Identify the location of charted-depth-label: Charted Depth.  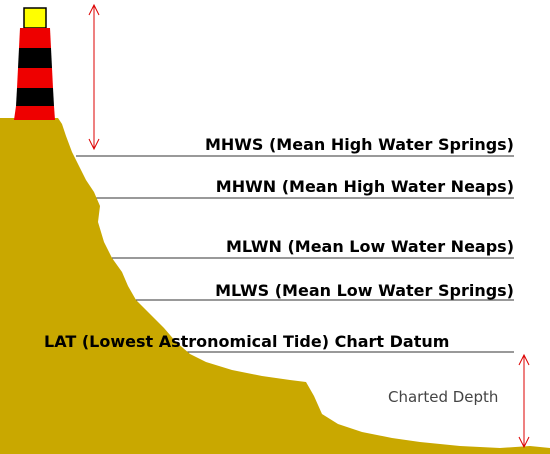
(443, 397).